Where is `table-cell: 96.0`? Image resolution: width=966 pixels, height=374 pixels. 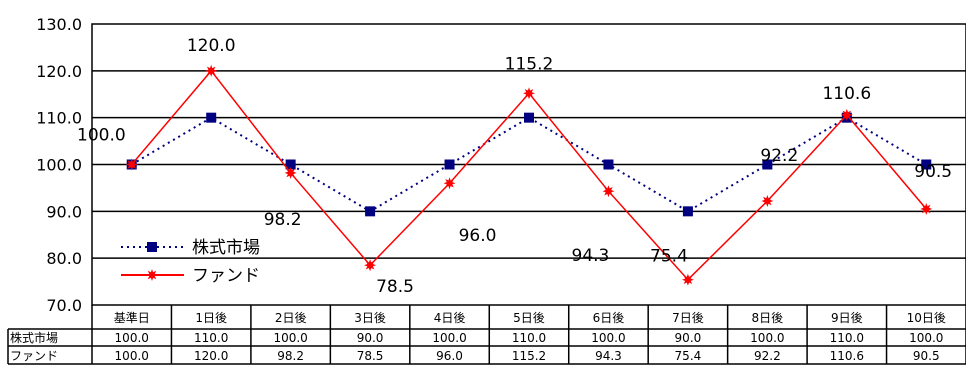 table-cell: 96.0 is located at coordinates (449, 356).